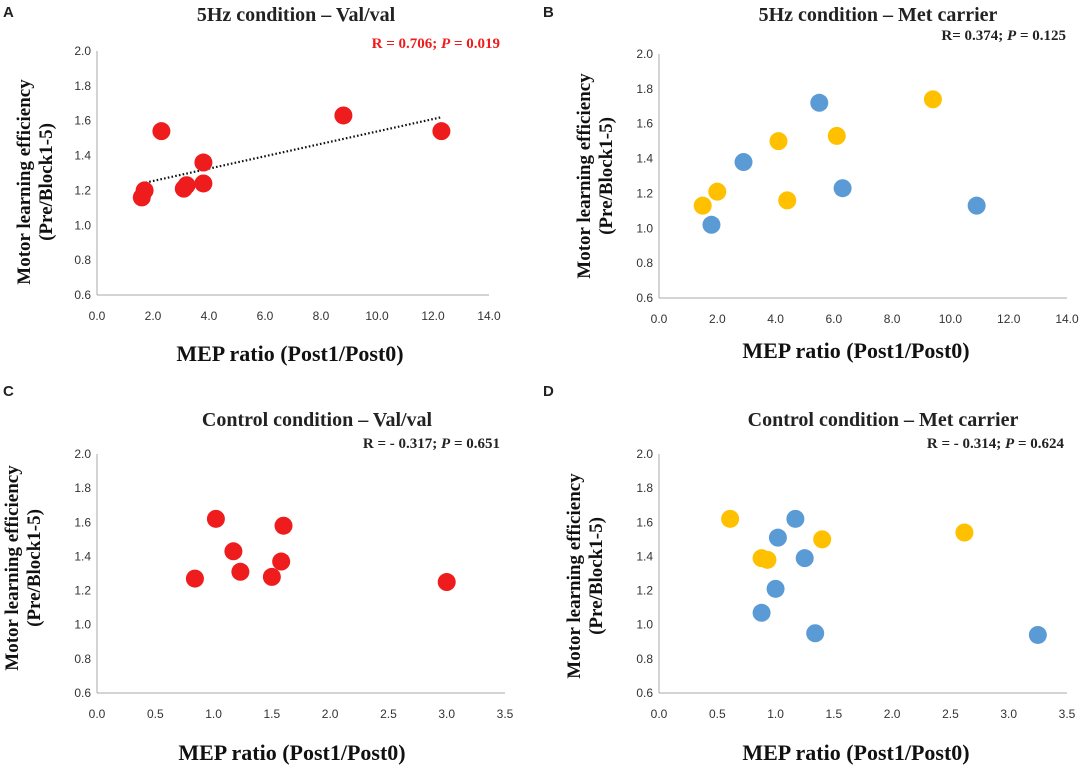 The width and height of the screenshot is (1084, 768). I want to click on points-layer, so click(291, 156).